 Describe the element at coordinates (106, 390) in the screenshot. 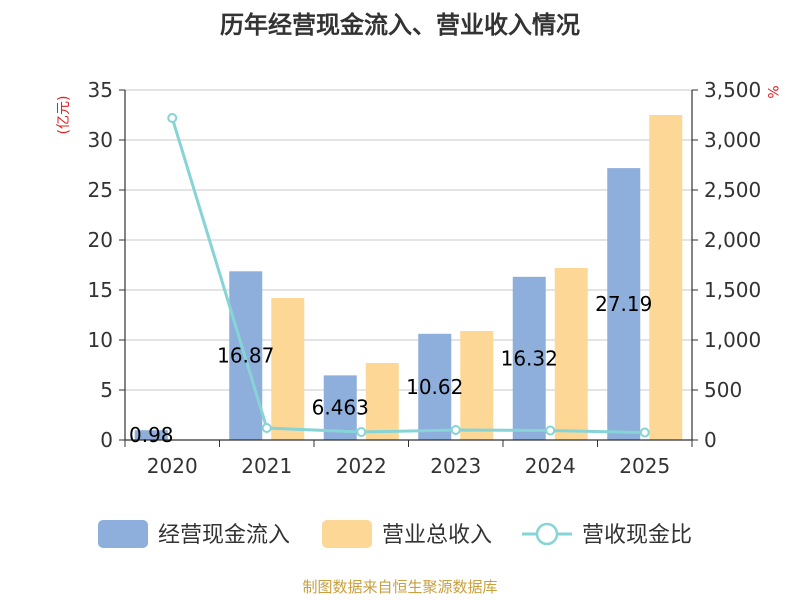

I see `left-tick-label: 5` at that location.